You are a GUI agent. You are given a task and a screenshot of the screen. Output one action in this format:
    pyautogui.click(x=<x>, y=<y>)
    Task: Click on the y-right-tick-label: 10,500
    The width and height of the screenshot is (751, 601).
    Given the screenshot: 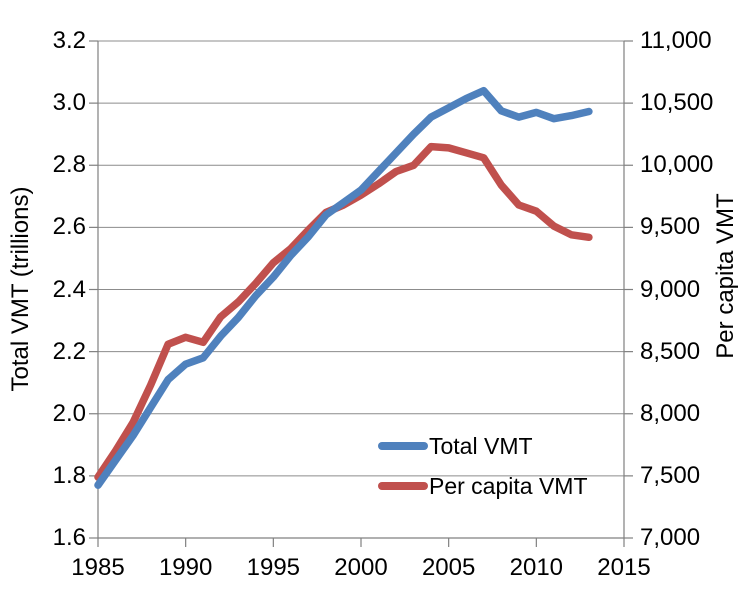 What is the action you would take?
    pyautogui.click(x=677, y=103)
    